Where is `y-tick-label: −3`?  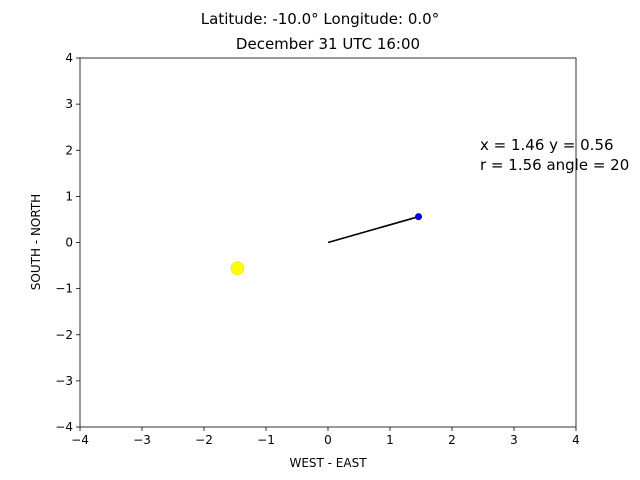
y-tick-label: −3 is located at coordinates (64, 381).